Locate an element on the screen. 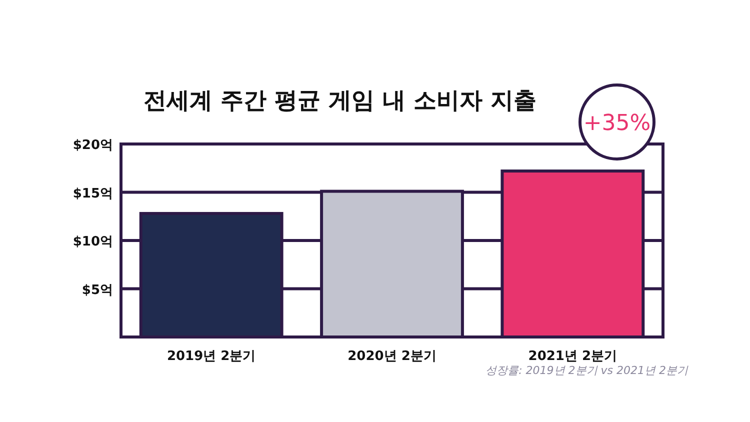 This screenshot has height=422, width=750. chart-title: 전세계 주간 평균 게임 내 소비자 지출 is located at coordinates (340, 101).